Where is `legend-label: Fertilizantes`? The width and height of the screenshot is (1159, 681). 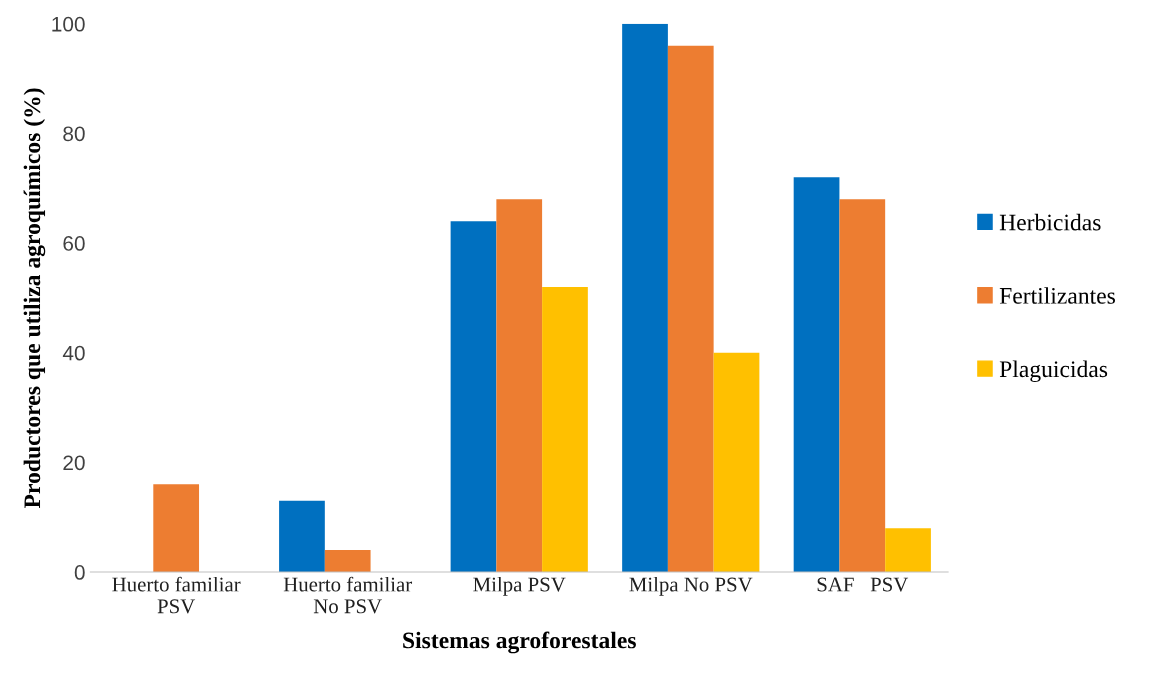
legend-label: Fertilizantes is located at coordinates (1057, 295).